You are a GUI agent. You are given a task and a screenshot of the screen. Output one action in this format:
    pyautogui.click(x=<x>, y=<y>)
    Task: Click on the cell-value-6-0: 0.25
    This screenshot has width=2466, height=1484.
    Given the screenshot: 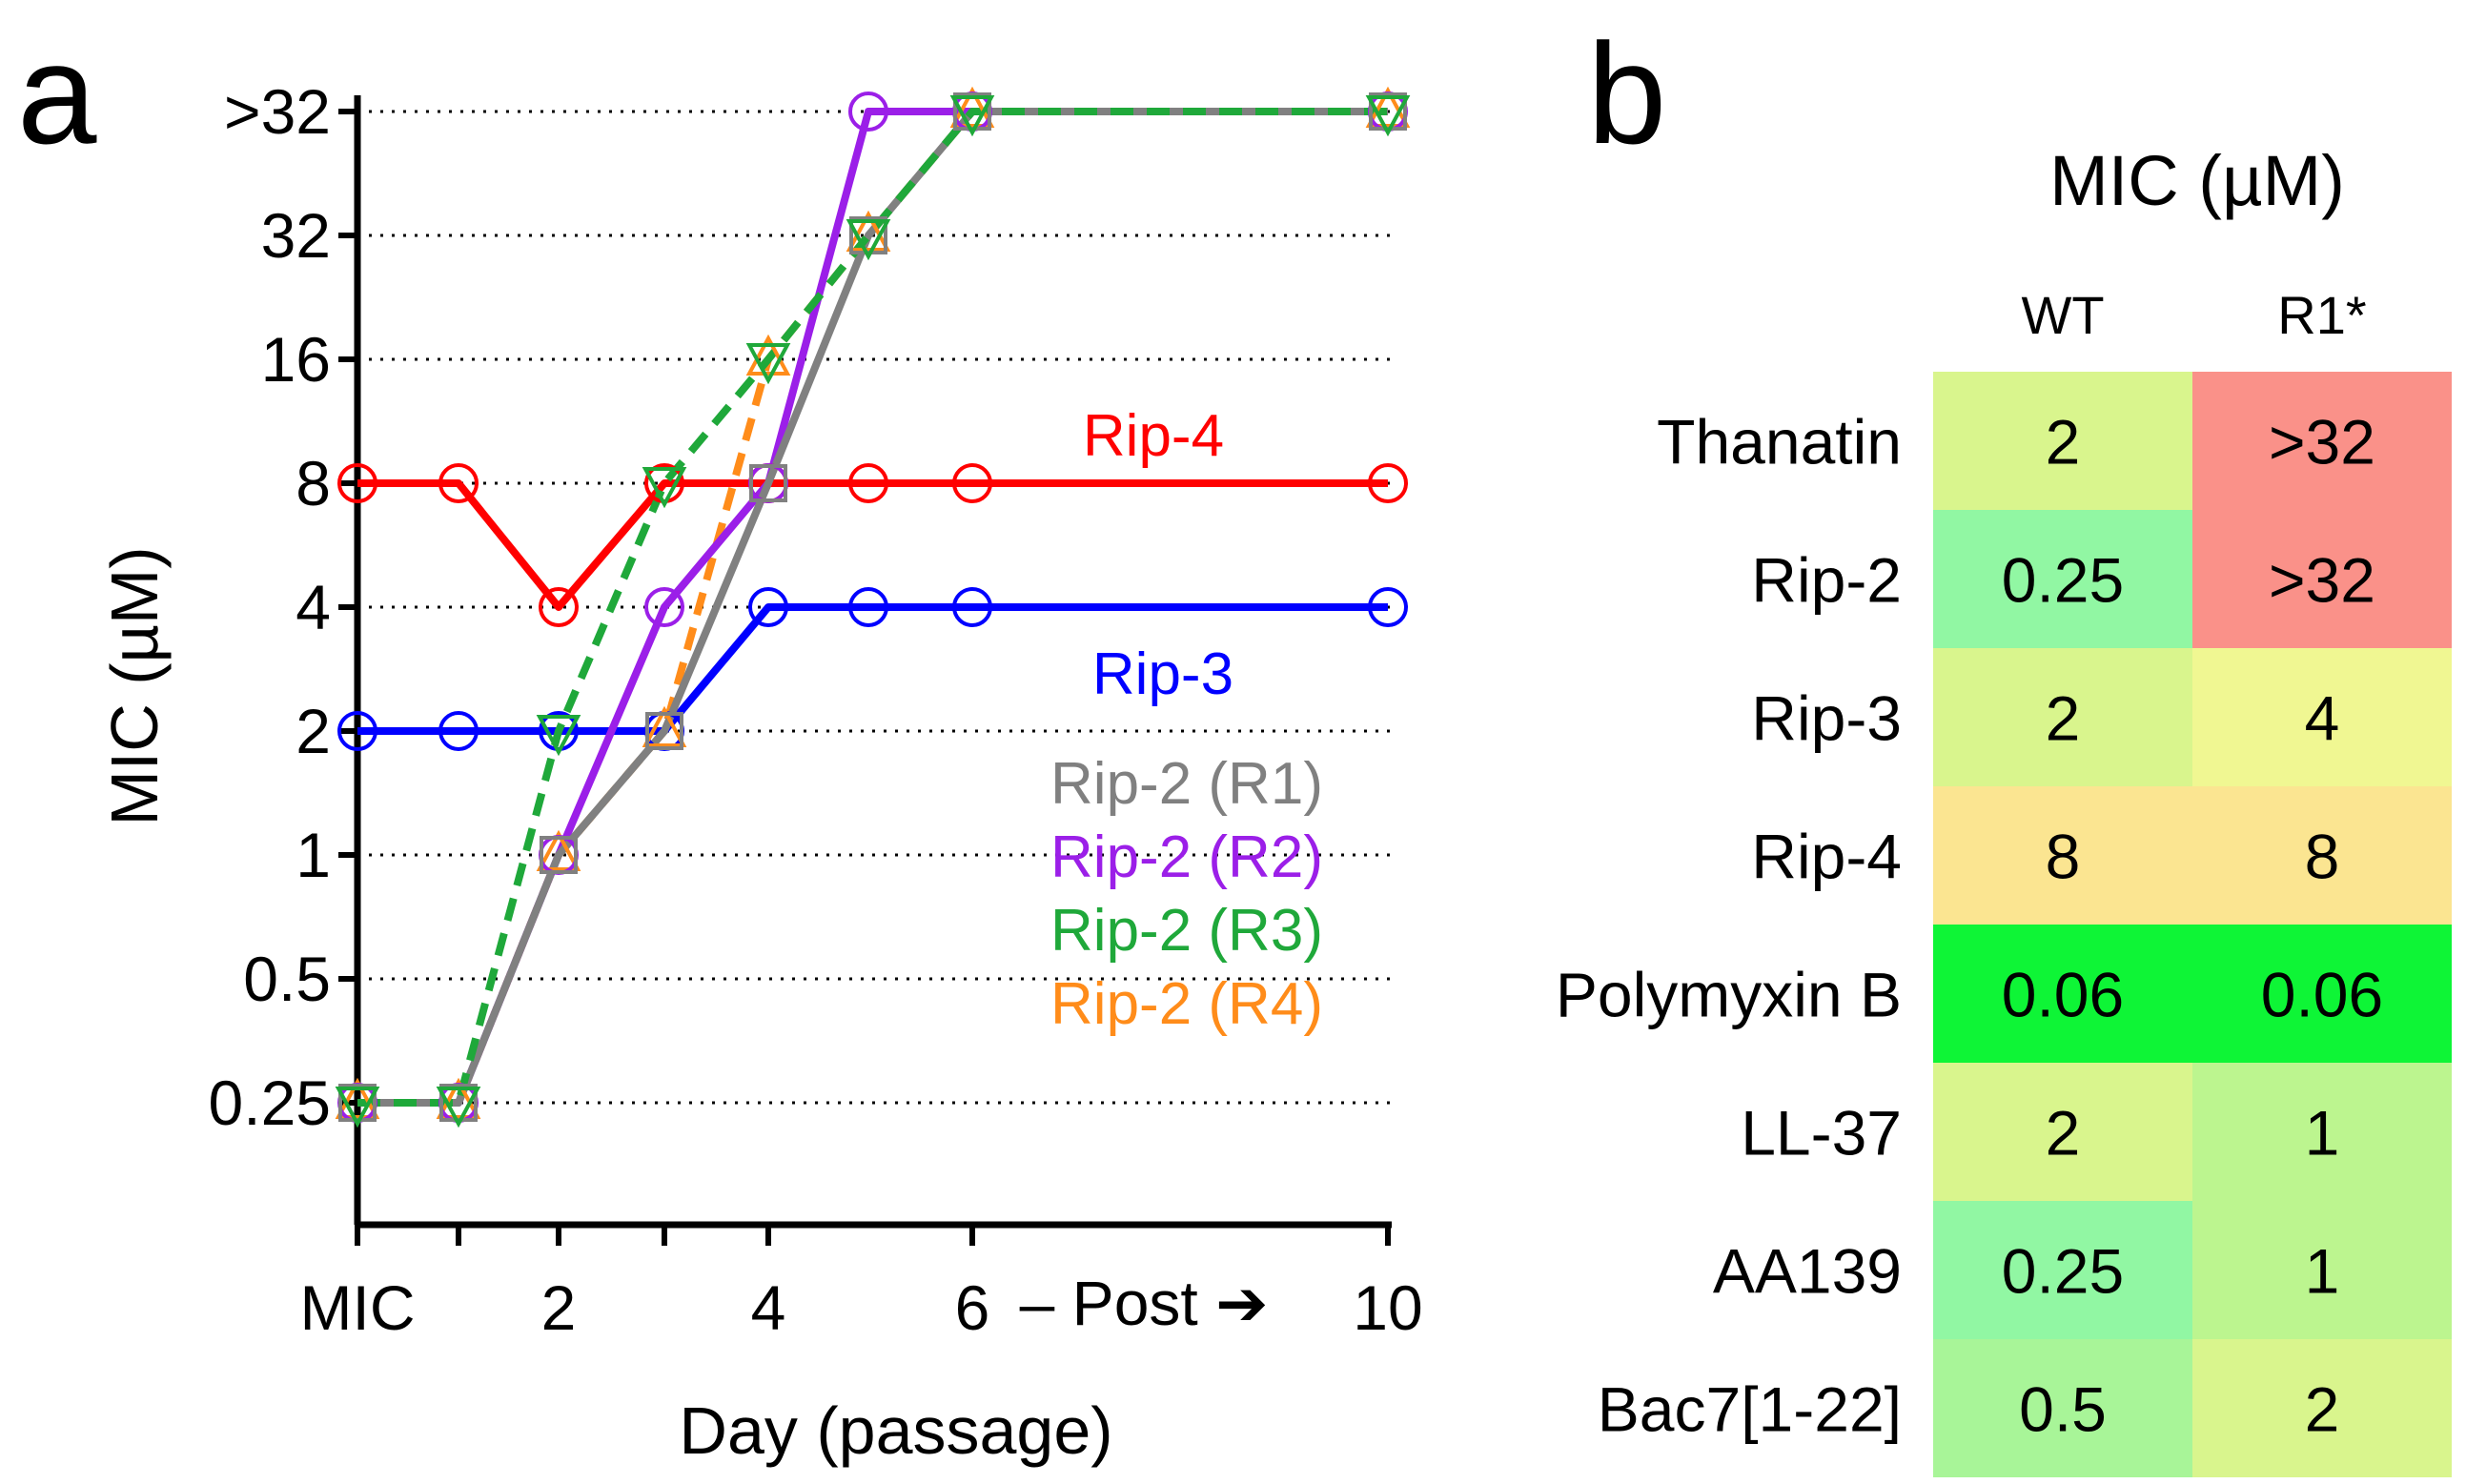 What is the action you would take?
    pyautogui.click(x=2063, y=1271)
    